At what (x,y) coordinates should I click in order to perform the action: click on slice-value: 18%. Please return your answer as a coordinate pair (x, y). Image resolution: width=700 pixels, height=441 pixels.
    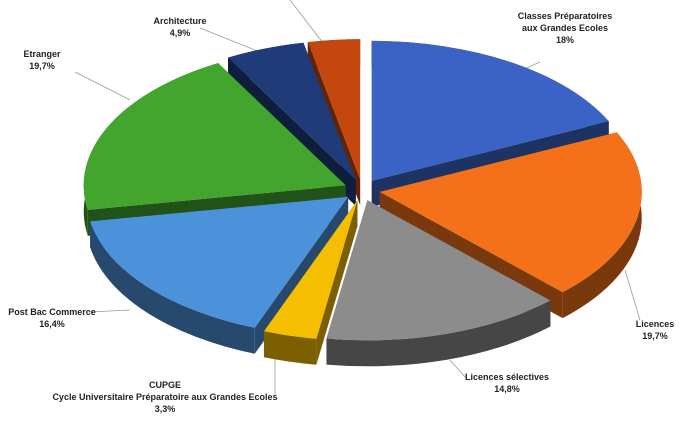
    Looking at the image, I should click on (564, 40).